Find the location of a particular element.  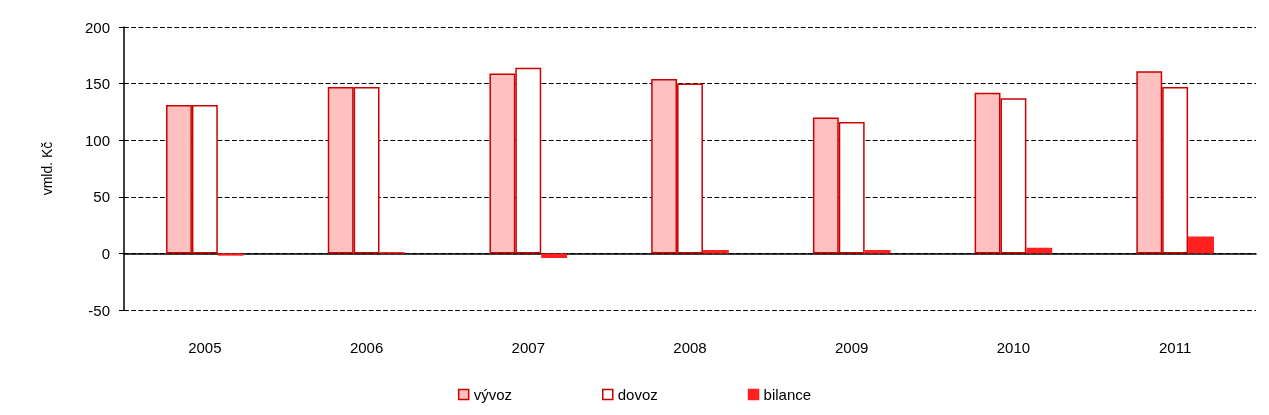

y-tick-label: 100 is located at coordinates (97, 140).